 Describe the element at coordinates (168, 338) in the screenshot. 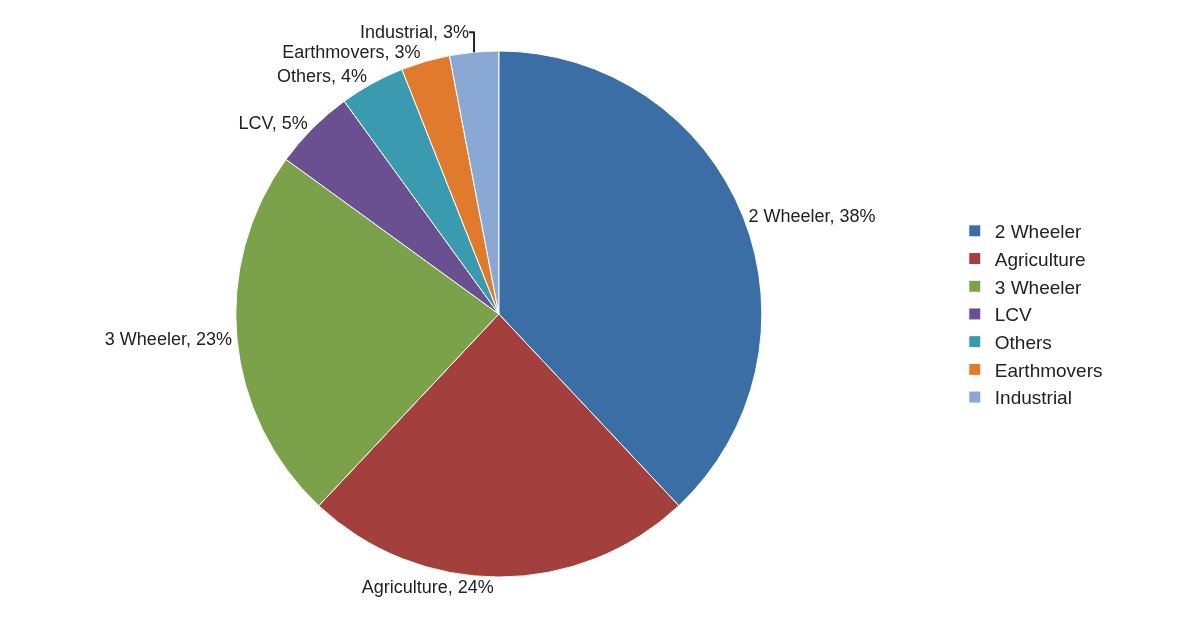

I see `data-label: 3 Wheeler, 23%` at that location.